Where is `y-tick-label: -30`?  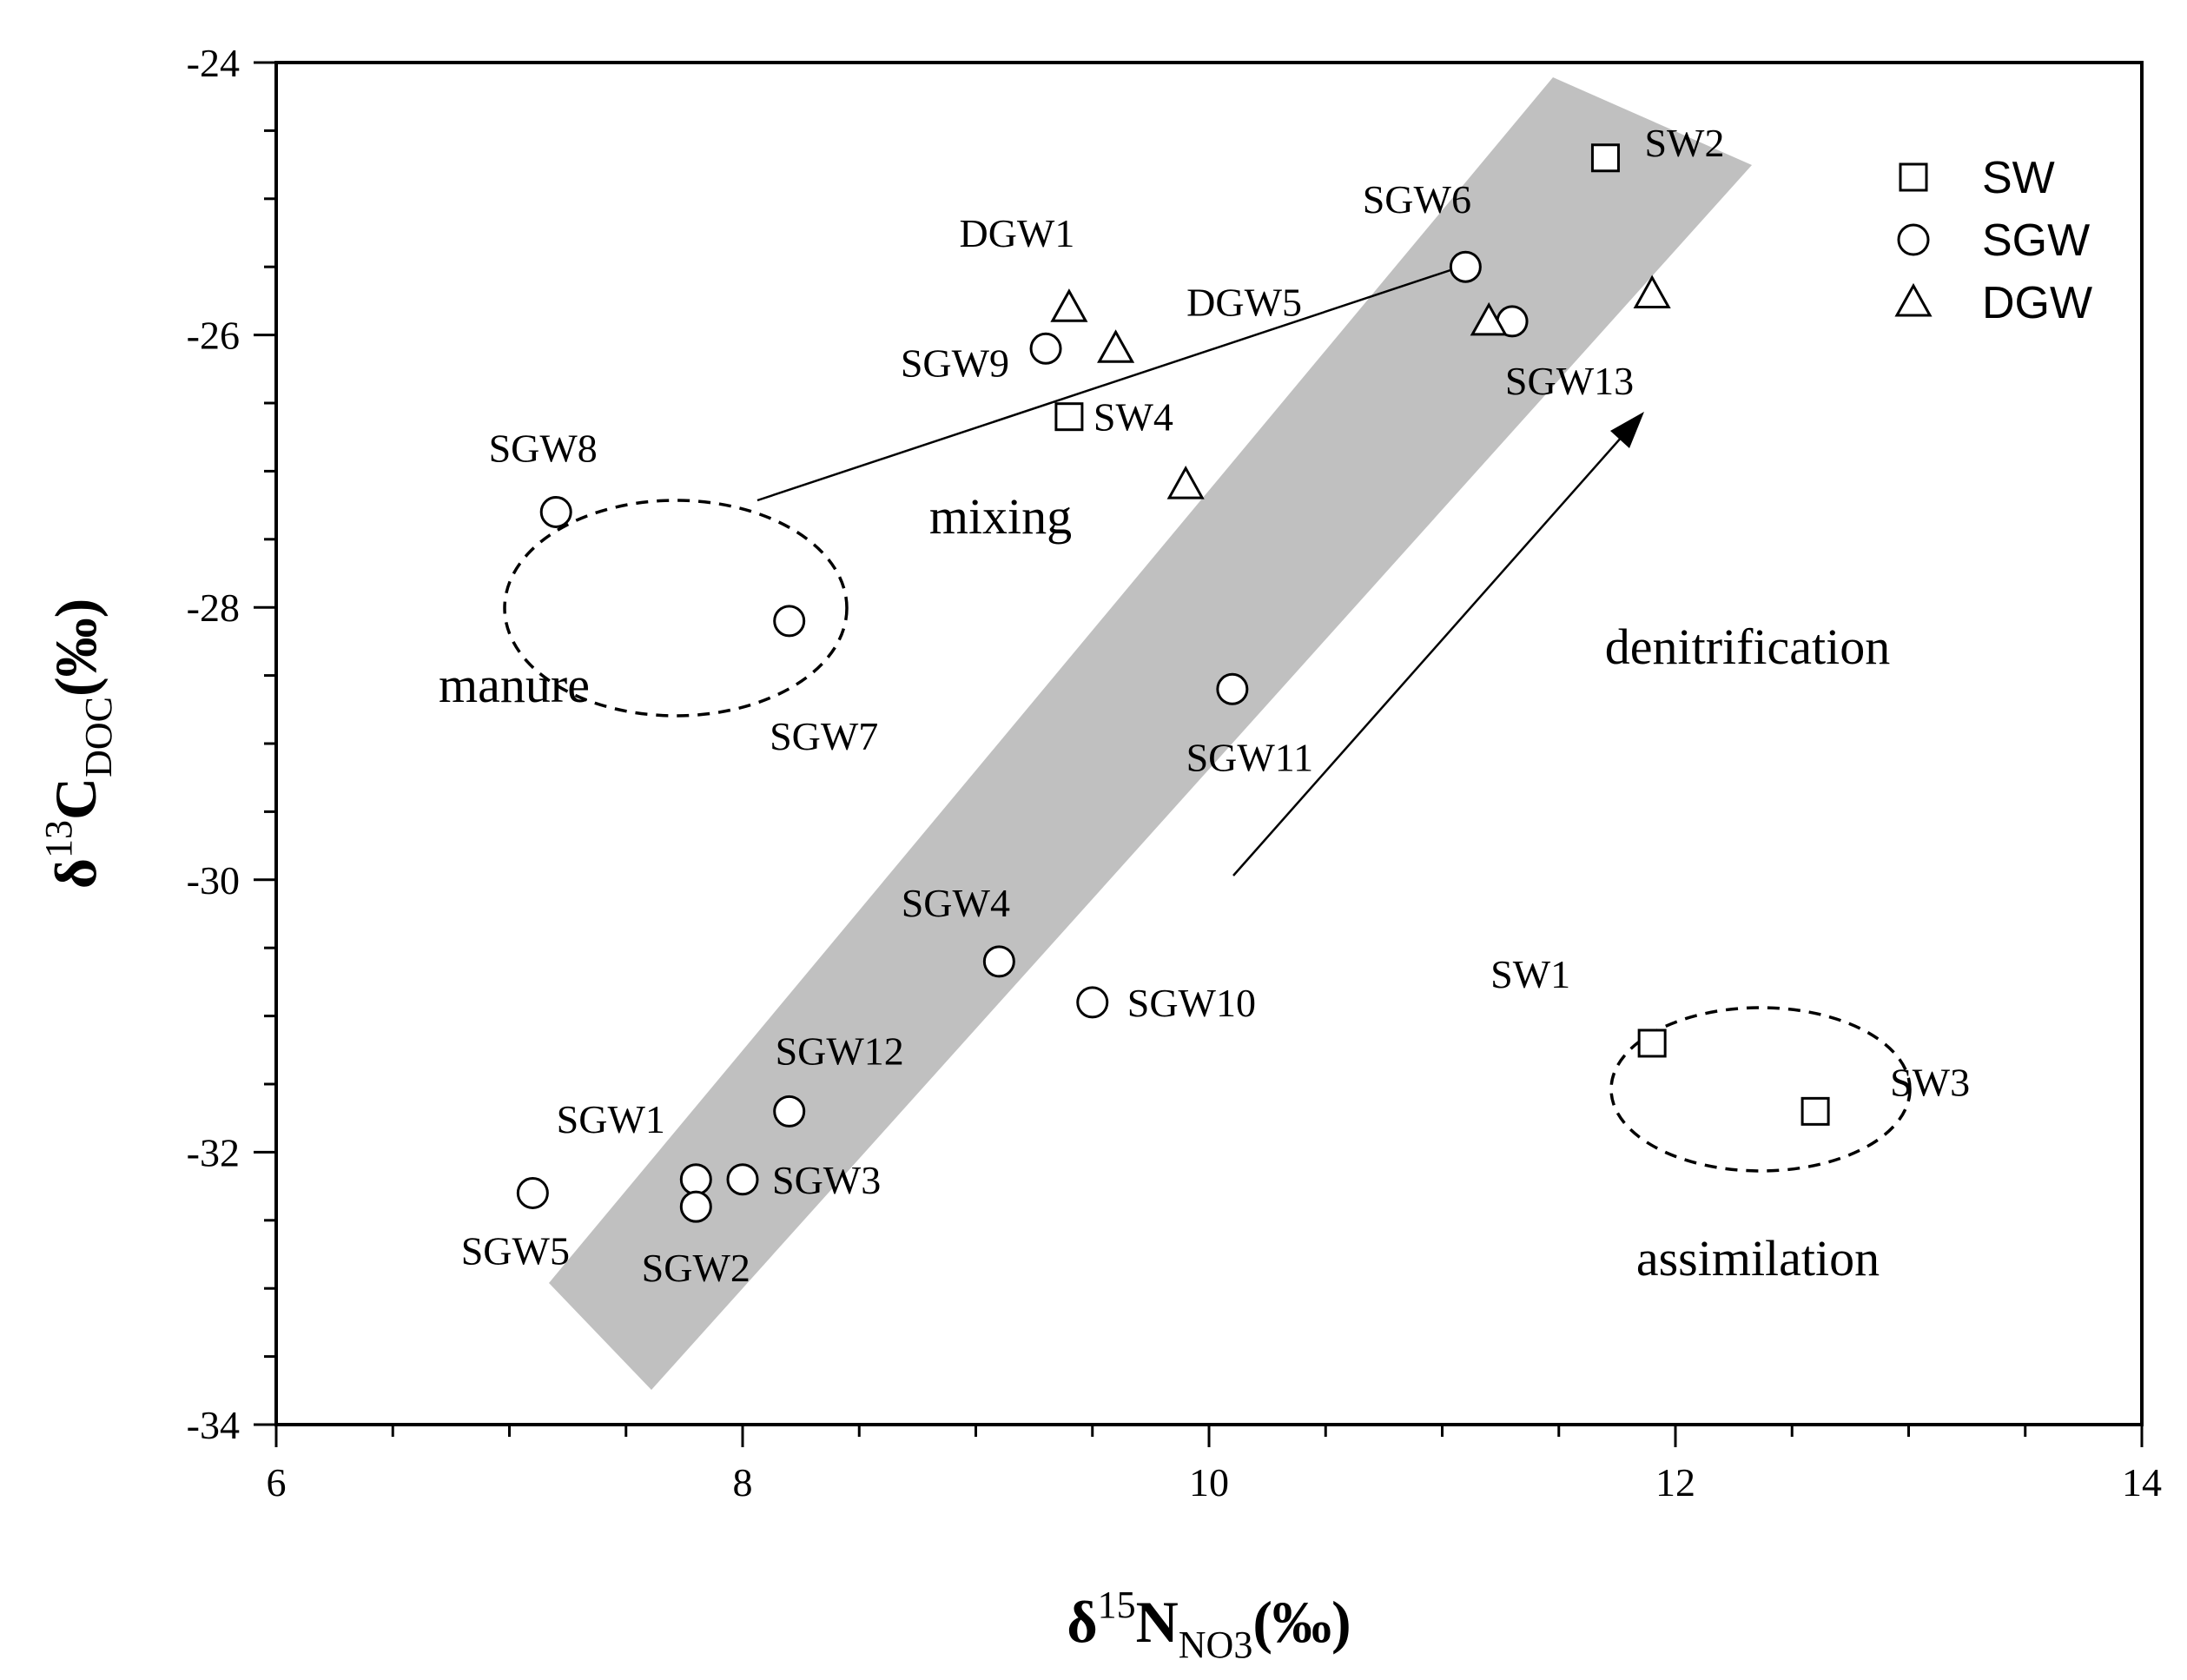 y-tick-label: -30 is located at coordinates (213, 880).